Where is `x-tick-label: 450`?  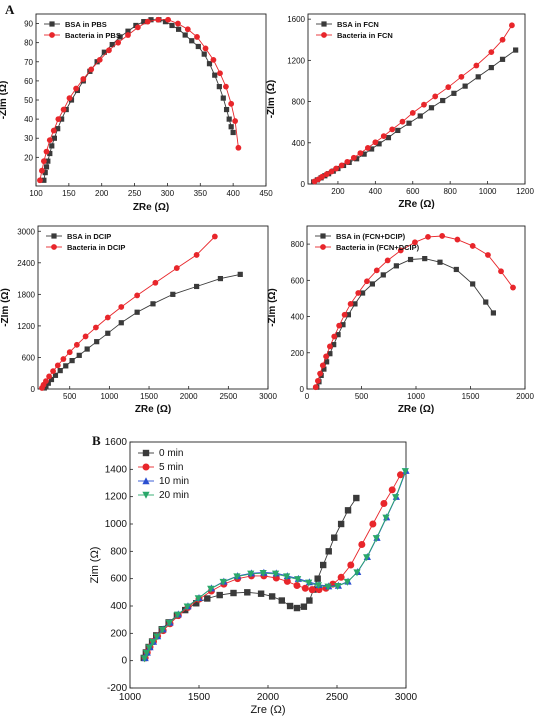 x-tick-label: 450 is located at coordinates (266, 193).